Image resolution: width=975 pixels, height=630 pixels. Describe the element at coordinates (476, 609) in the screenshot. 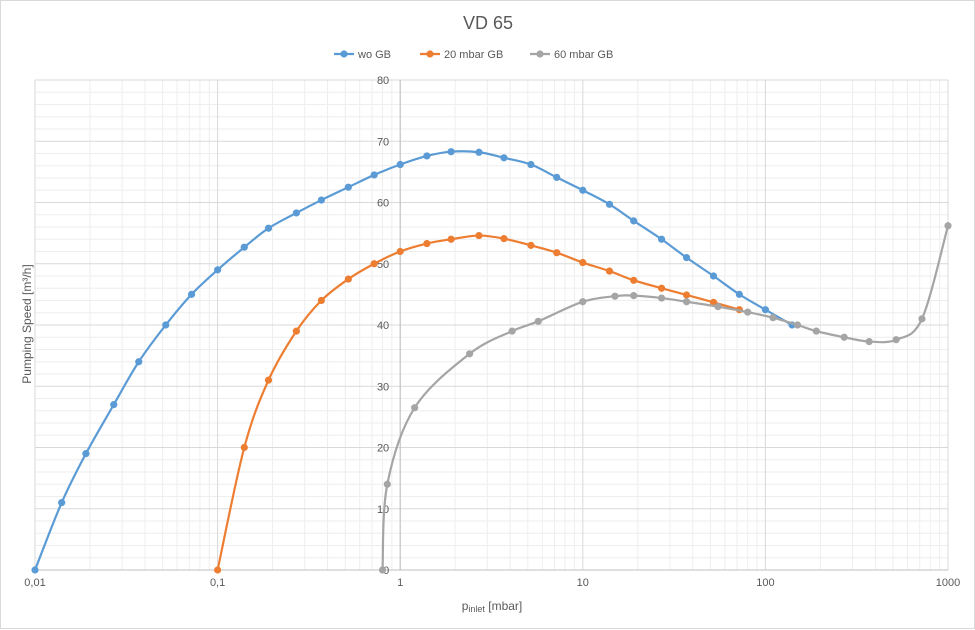

I see `x-axis-label-sub: inlet` at that location.